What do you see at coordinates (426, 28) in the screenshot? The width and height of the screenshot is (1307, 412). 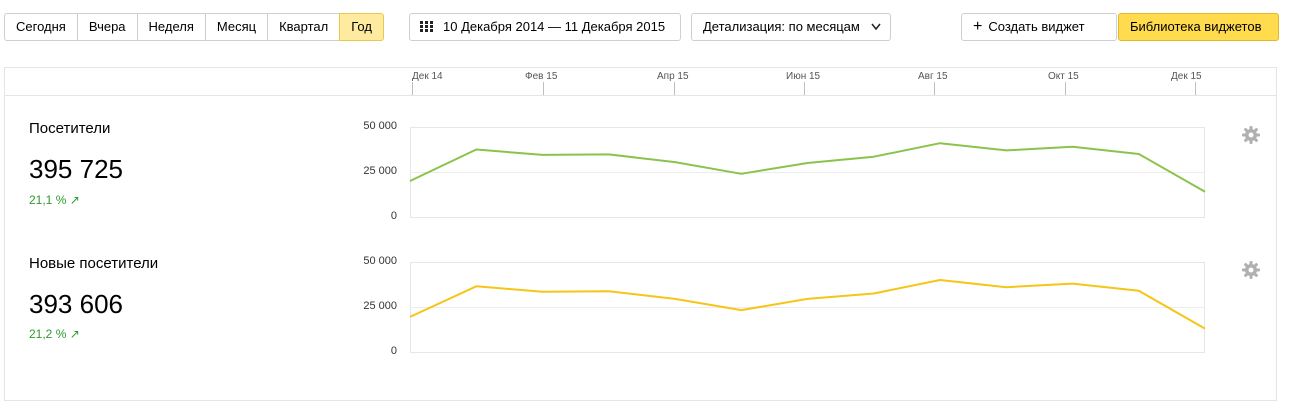 I see `calendar-icon` at bounding box center [426, 28].